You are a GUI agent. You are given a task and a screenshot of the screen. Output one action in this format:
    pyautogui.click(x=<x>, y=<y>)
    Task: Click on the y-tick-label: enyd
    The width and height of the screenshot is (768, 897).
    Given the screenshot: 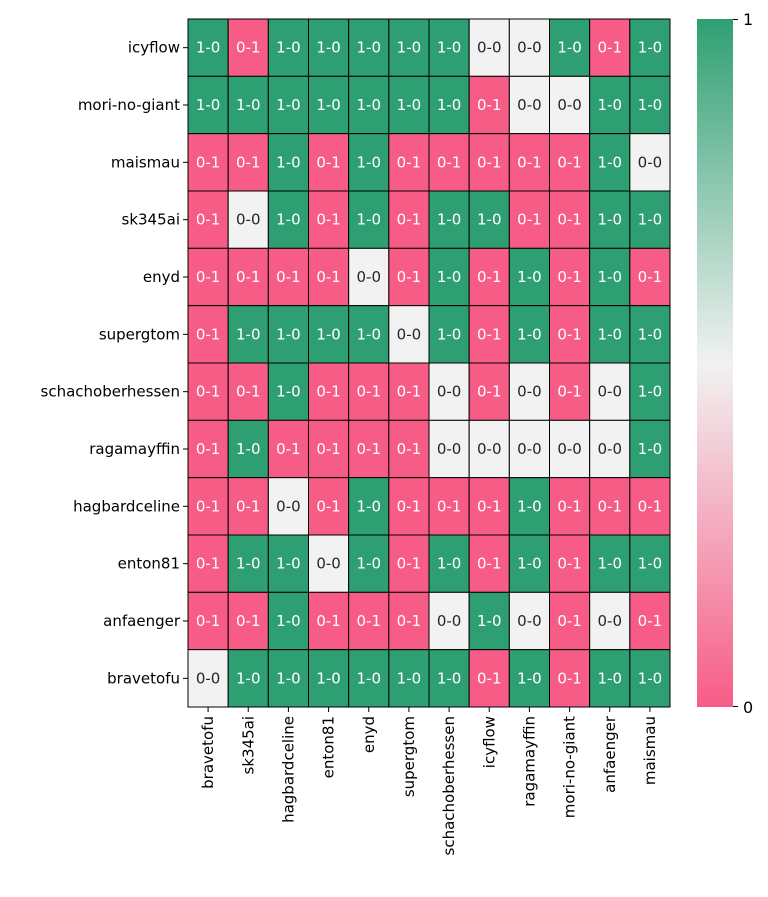 What is the action you would take?
    pyautogui.click(x=161, y=277)
    